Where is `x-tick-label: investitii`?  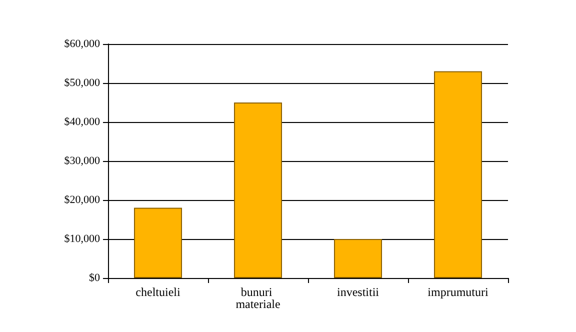 x-tick-label: investitii is located at coordinates (358, 292).